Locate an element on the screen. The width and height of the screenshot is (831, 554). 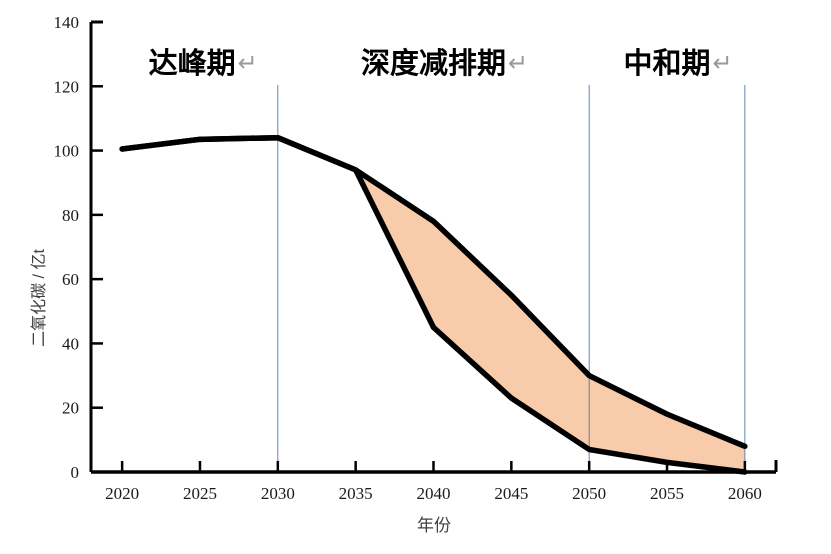
x-axis-tick-label: 2040 is located at coordinates (434, 493).